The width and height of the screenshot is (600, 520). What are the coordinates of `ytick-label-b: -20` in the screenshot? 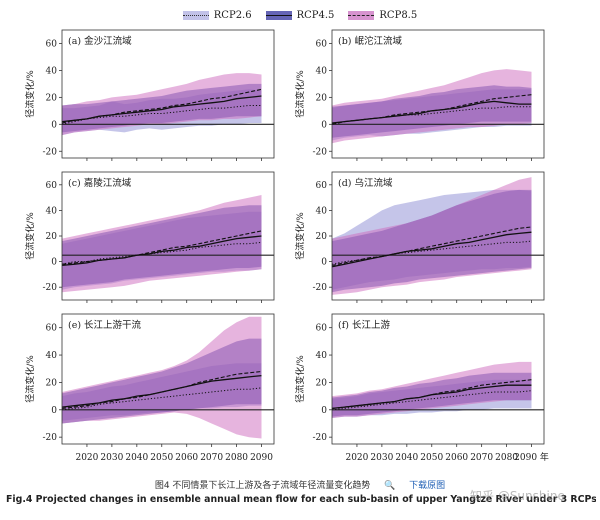 It's located at (320, 152).